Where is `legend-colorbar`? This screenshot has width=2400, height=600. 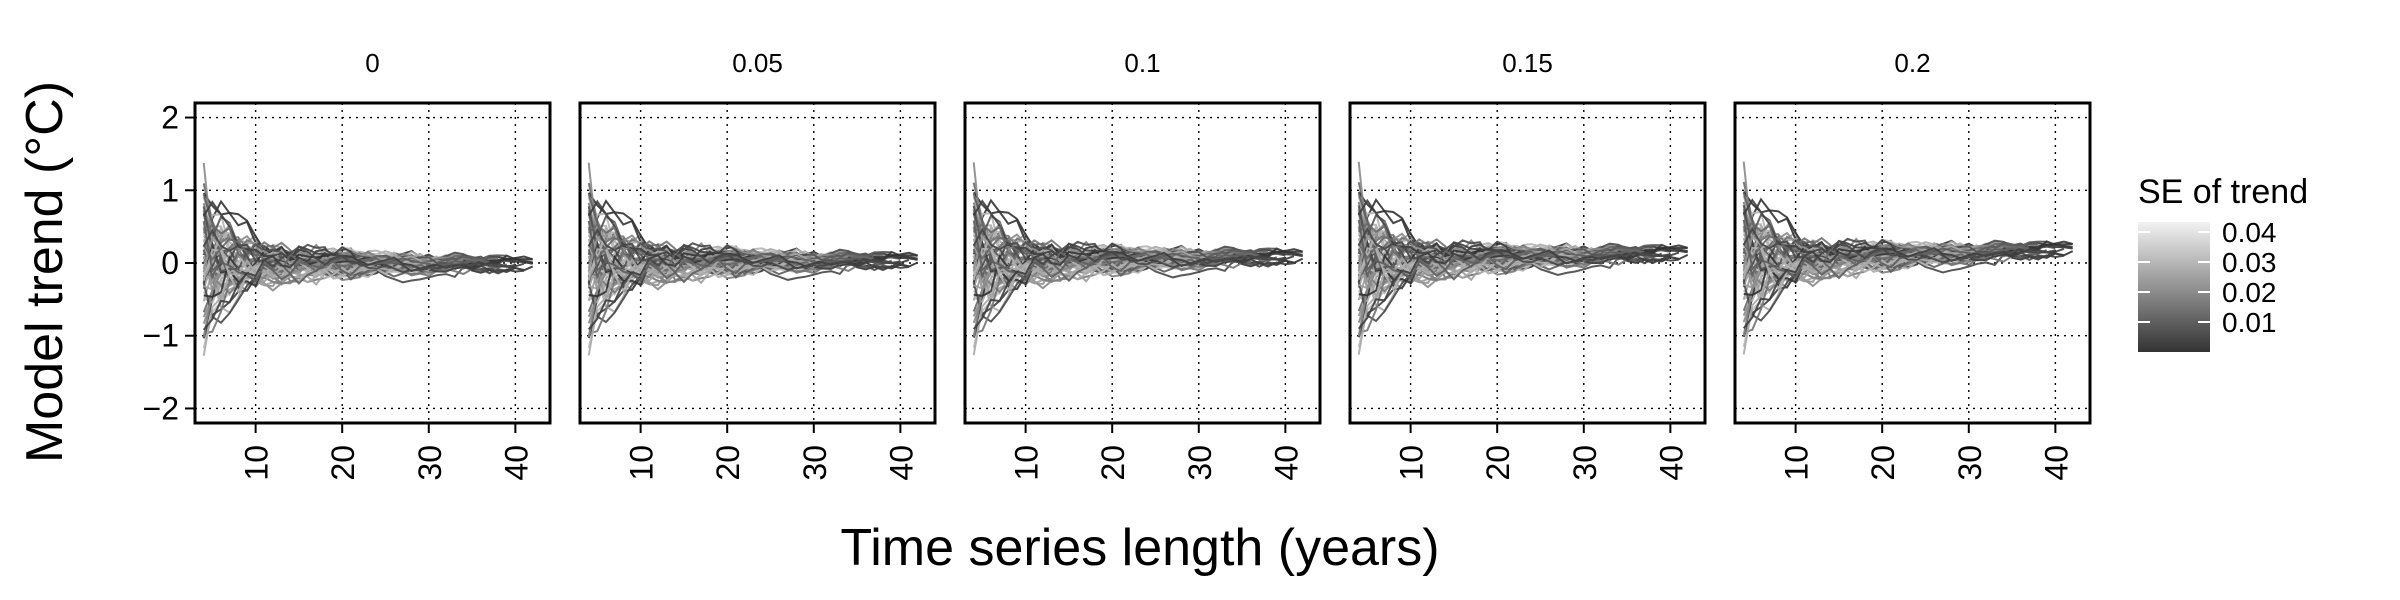
legend-colorbar is located at coordinates (2174, 287).